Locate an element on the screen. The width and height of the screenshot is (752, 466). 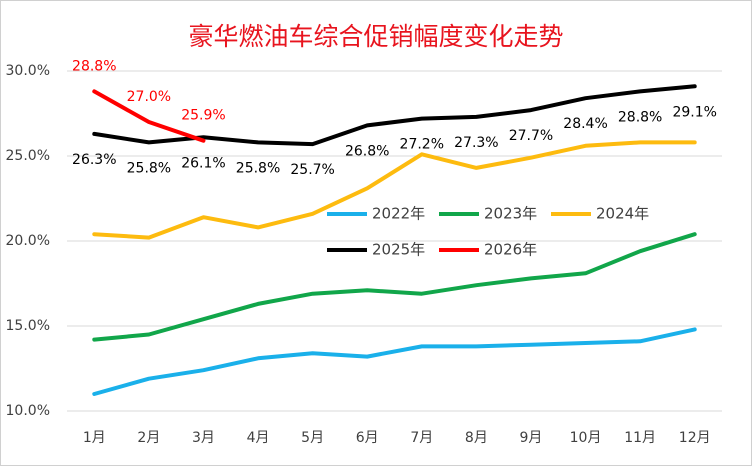
x-tick-label: 1月 is located at coordinates (94, 438).